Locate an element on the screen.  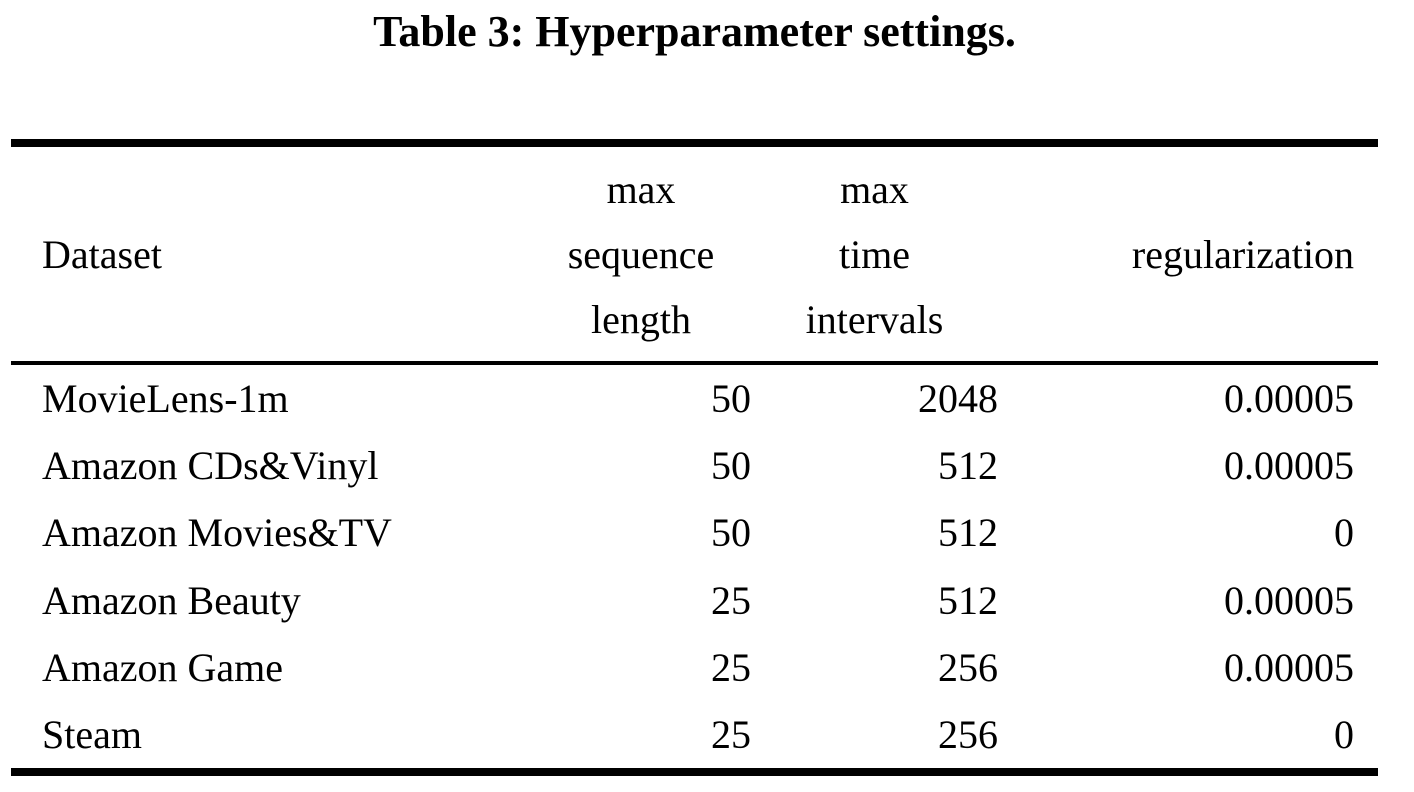
header-line: sequence is located at coordinates (641, 254).